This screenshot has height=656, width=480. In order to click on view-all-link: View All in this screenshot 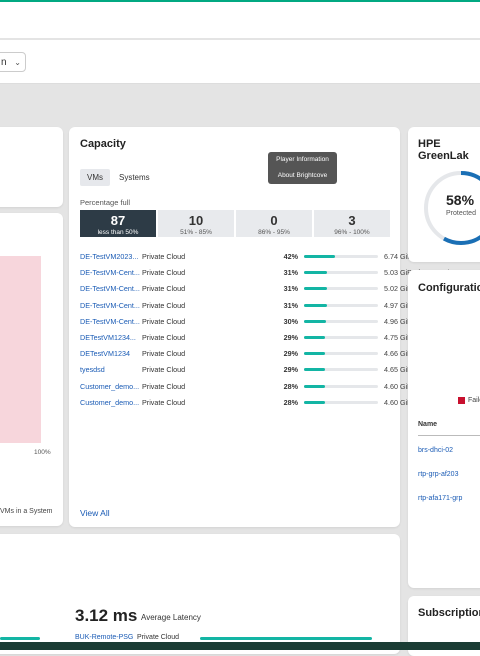, I will do `click(95, 513)`.